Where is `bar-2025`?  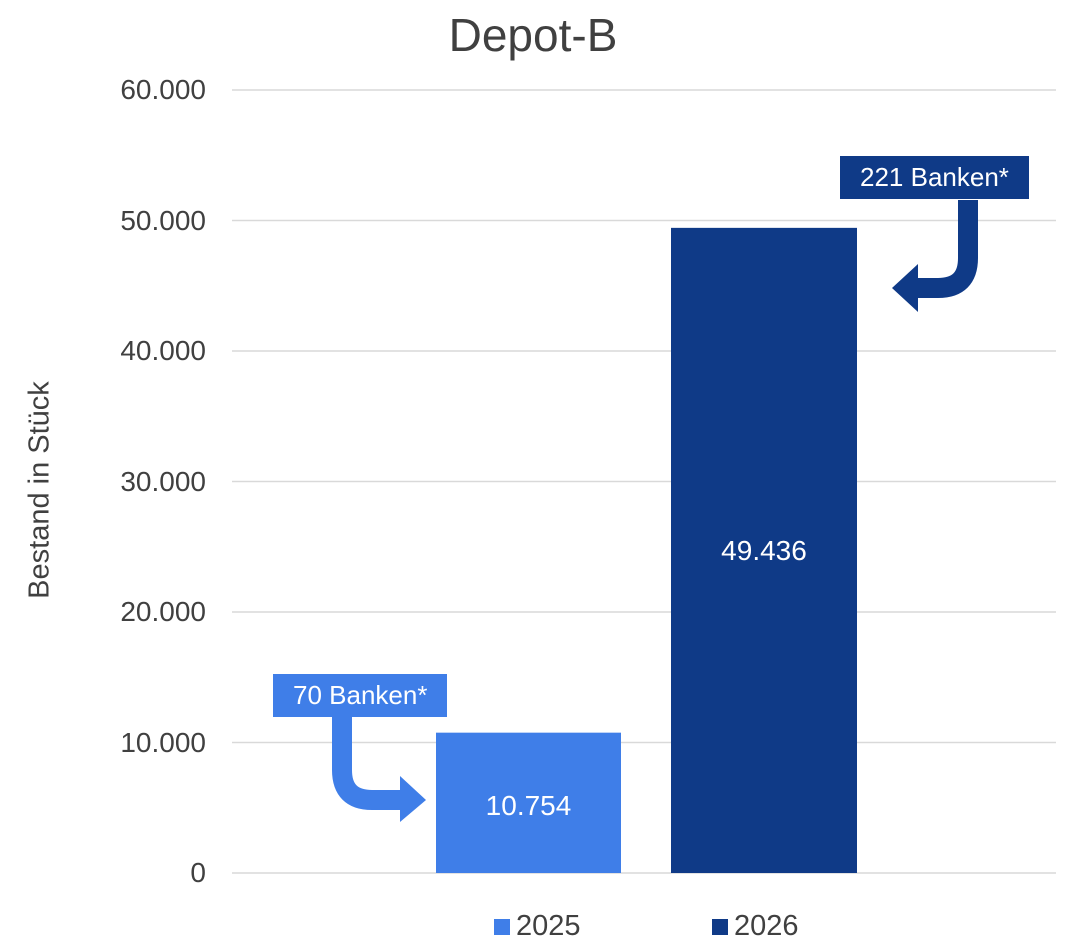
bar-2025 is located at coordinates (528, 802).